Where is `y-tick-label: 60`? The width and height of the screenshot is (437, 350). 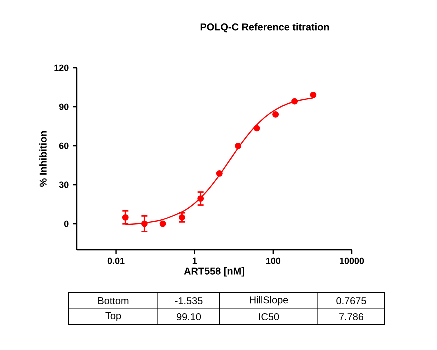 y-tick-label: 60 is located at coordinates (64, 146).